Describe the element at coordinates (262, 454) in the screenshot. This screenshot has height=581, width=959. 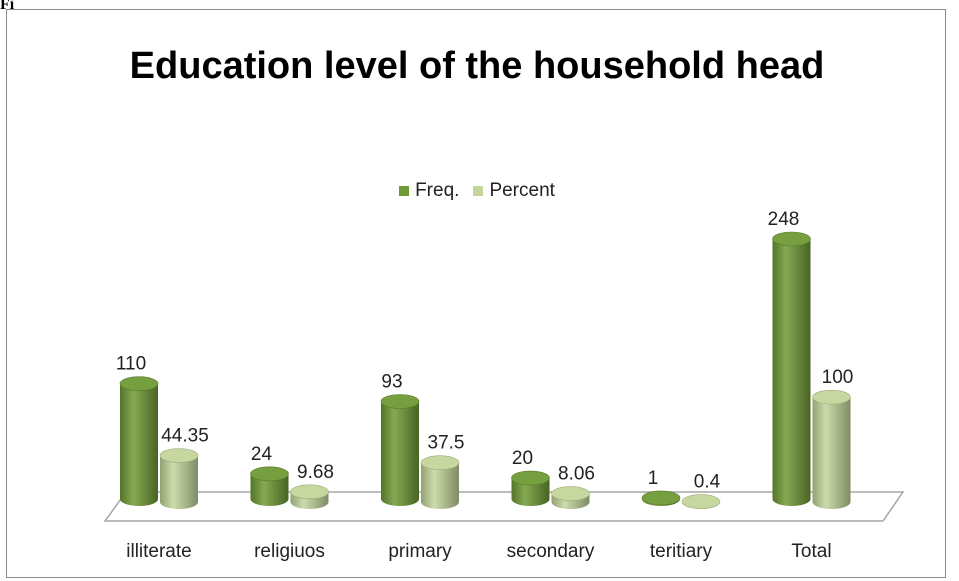
I see `data-label-freq-religiuos: 24` at that location.